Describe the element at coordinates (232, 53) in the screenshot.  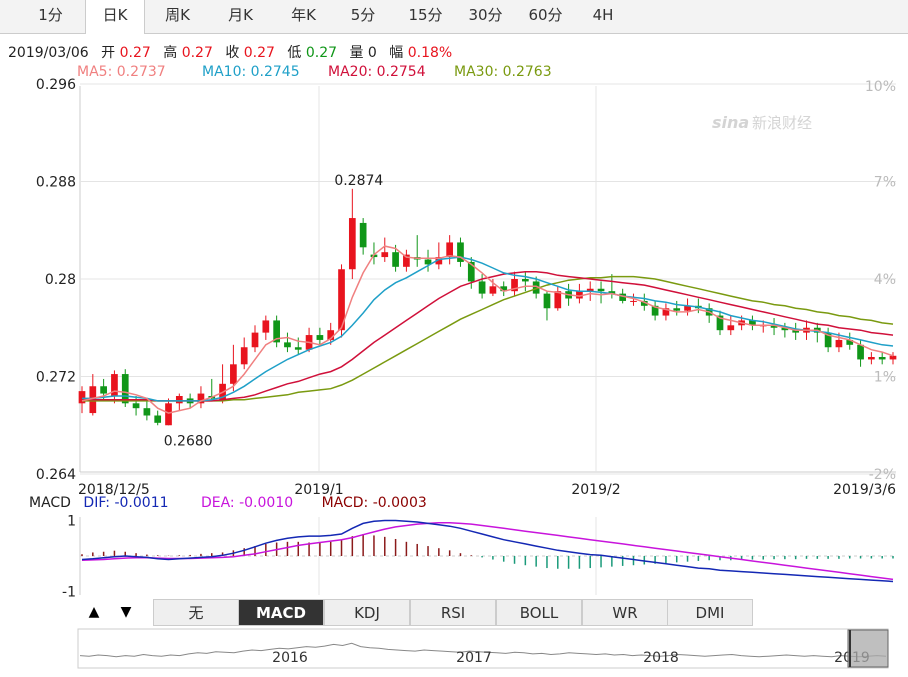
I see `close-label: 收` at that location.